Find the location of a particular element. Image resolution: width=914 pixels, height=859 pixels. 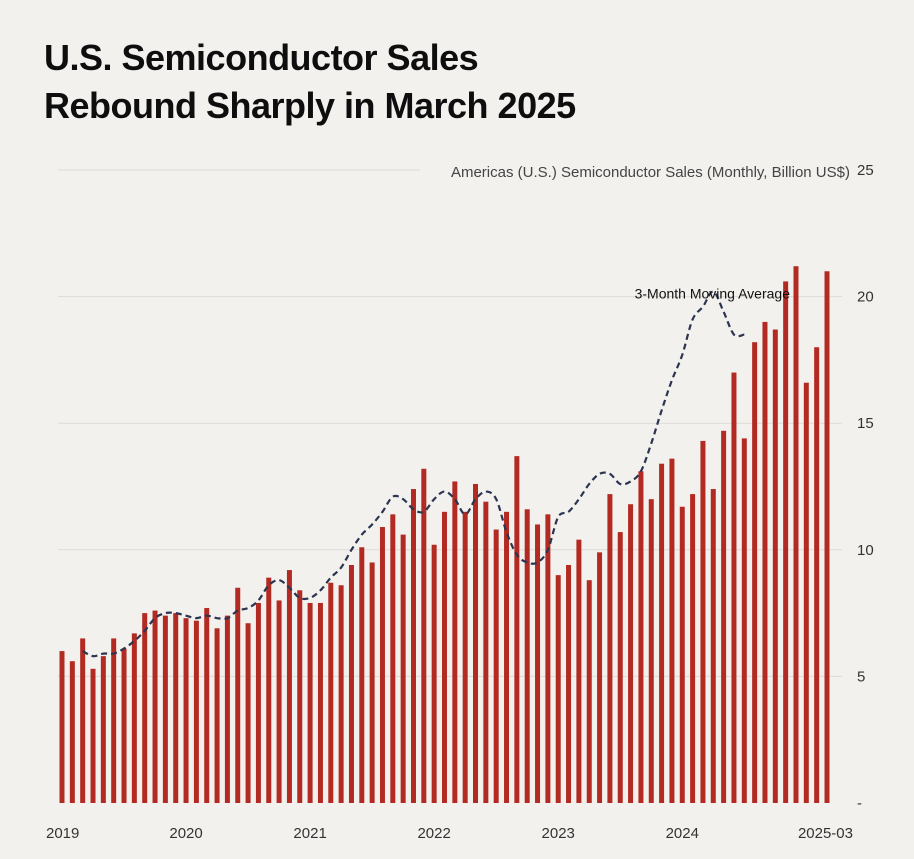

x-tick-label: 2020 is located at coordinates (185, 833).